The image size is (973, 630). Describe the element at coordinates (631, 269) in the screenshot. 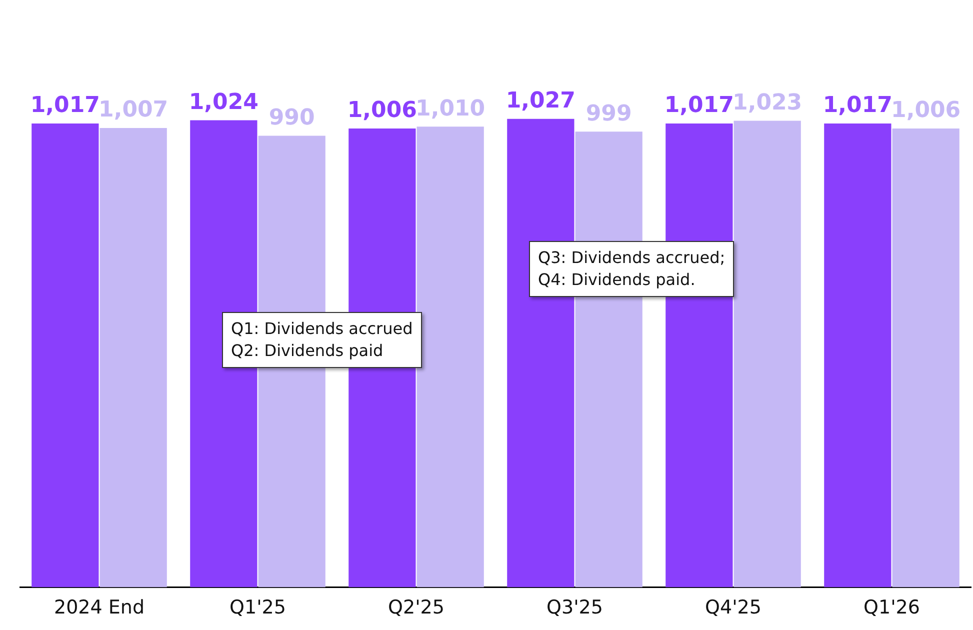

I see `annotation: Q3: Dividends accrued; Q4: Dividends paid.` at that location.